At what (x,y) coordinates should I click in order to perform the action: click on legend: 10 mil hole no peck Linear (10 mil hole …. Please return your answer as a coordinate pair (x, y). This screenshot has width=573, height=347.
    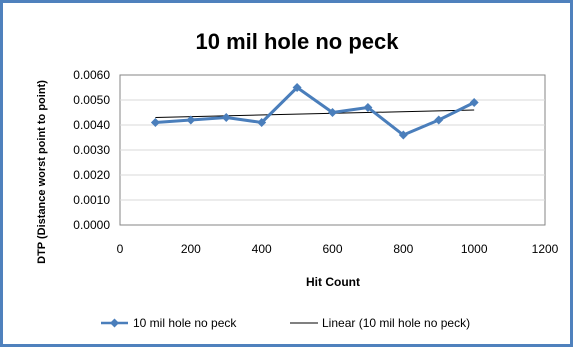
    Looking at the image, I should click on (285, 323).